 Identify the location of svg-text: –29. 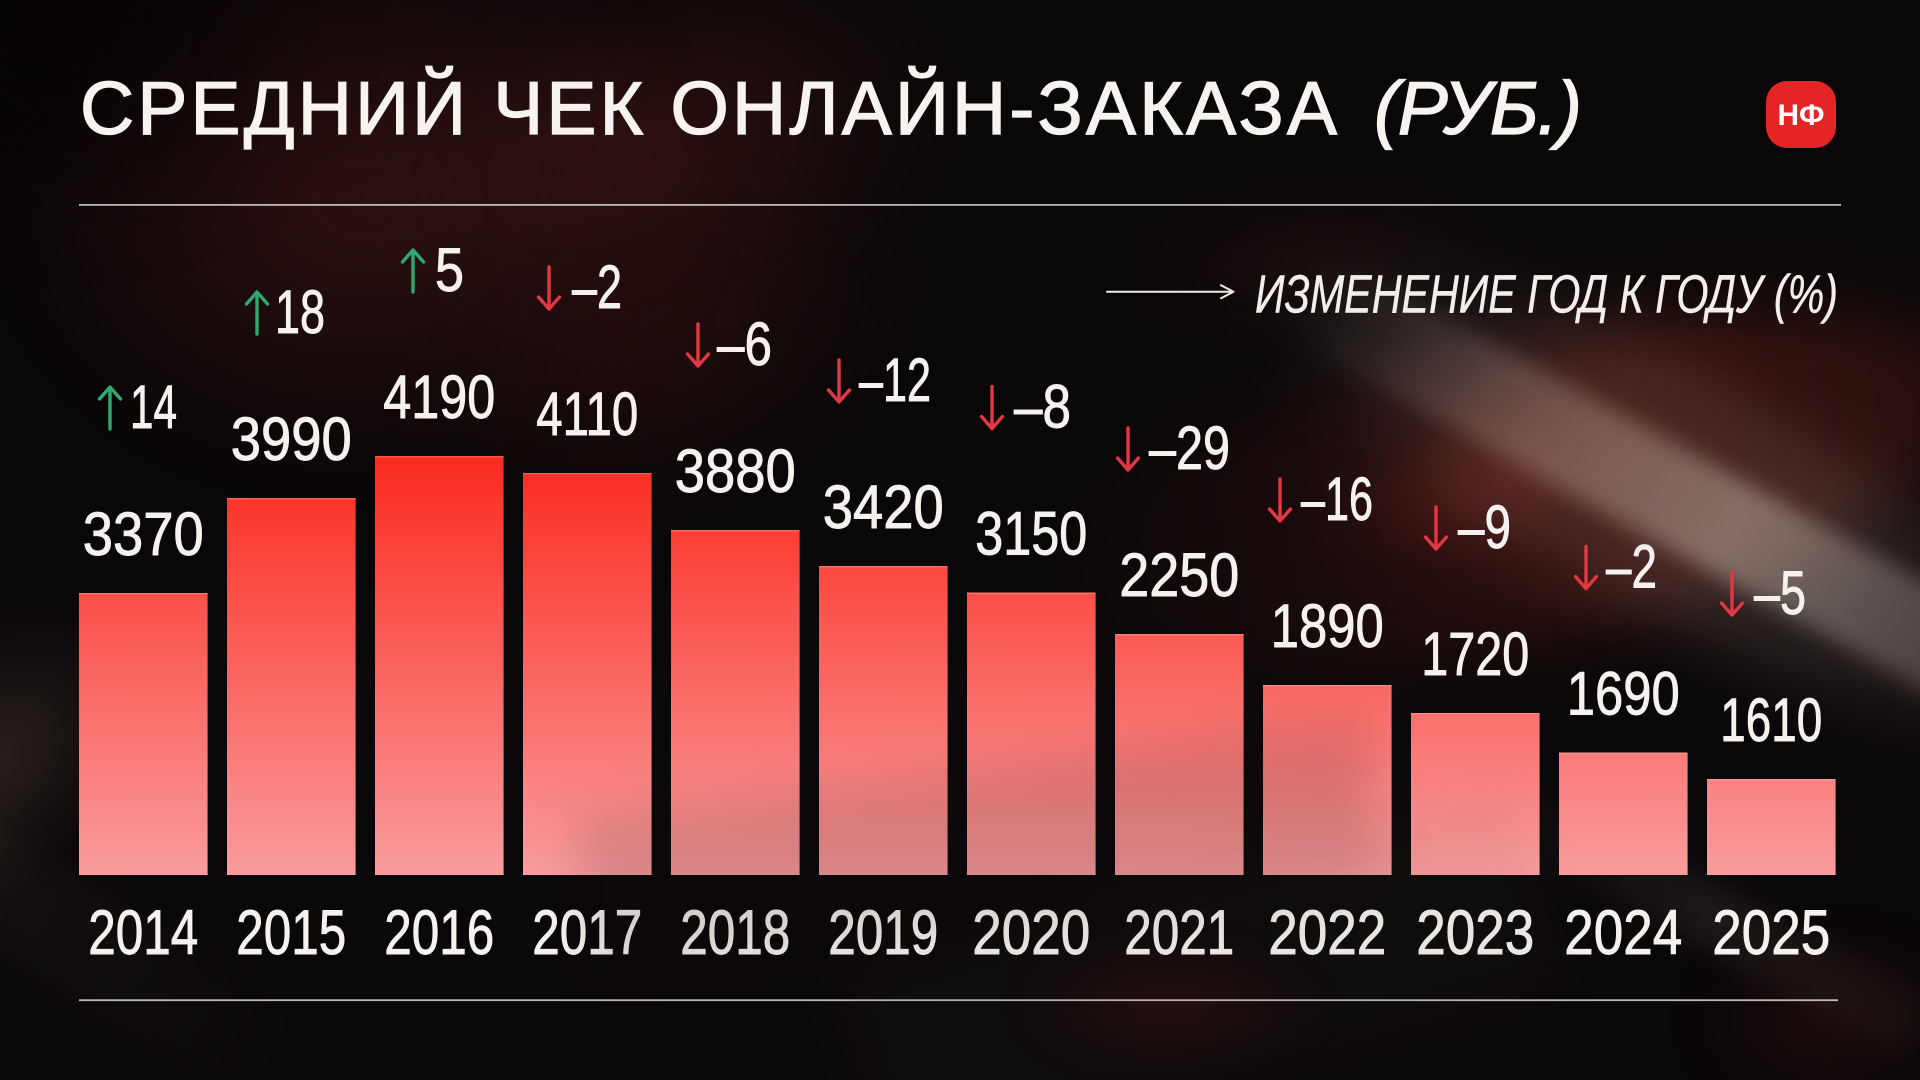
(1189, 448).